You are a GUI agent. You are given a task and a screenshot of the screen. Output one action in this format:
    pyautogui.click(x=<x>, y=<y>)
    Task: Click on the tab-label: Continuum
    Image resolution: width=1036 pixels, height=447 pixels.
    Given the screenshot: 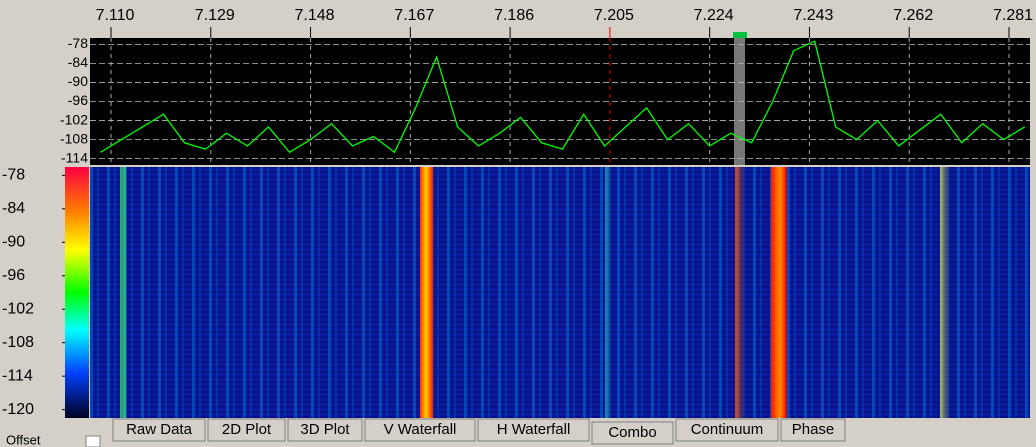 What is the action you would take?
    pyautogui.click(x=727, y=429)
    